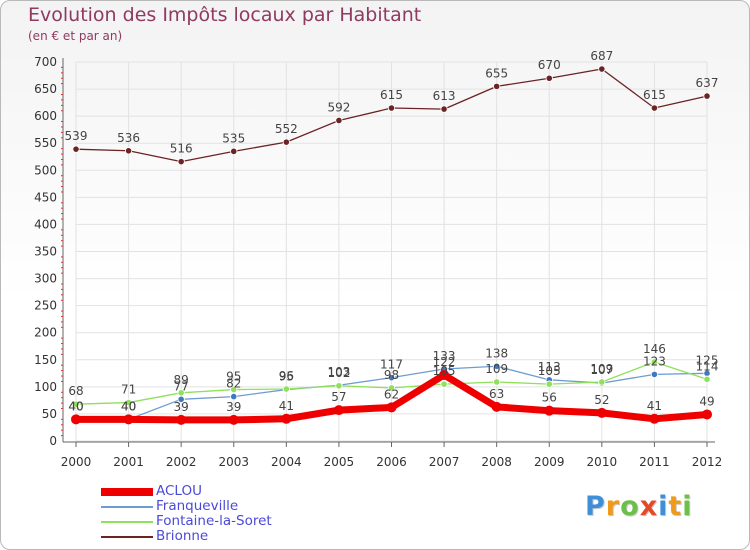  I want to click on x-tick-label: 2001, so click(128, 462).